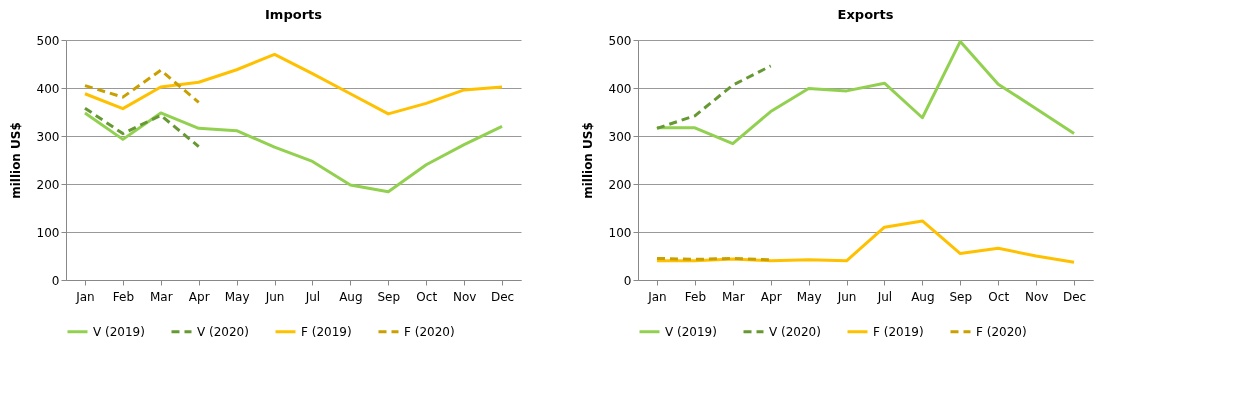  Describe the element at coordinates (865, 14) in the screenshot. I see `chart-title: Exports` at that location.